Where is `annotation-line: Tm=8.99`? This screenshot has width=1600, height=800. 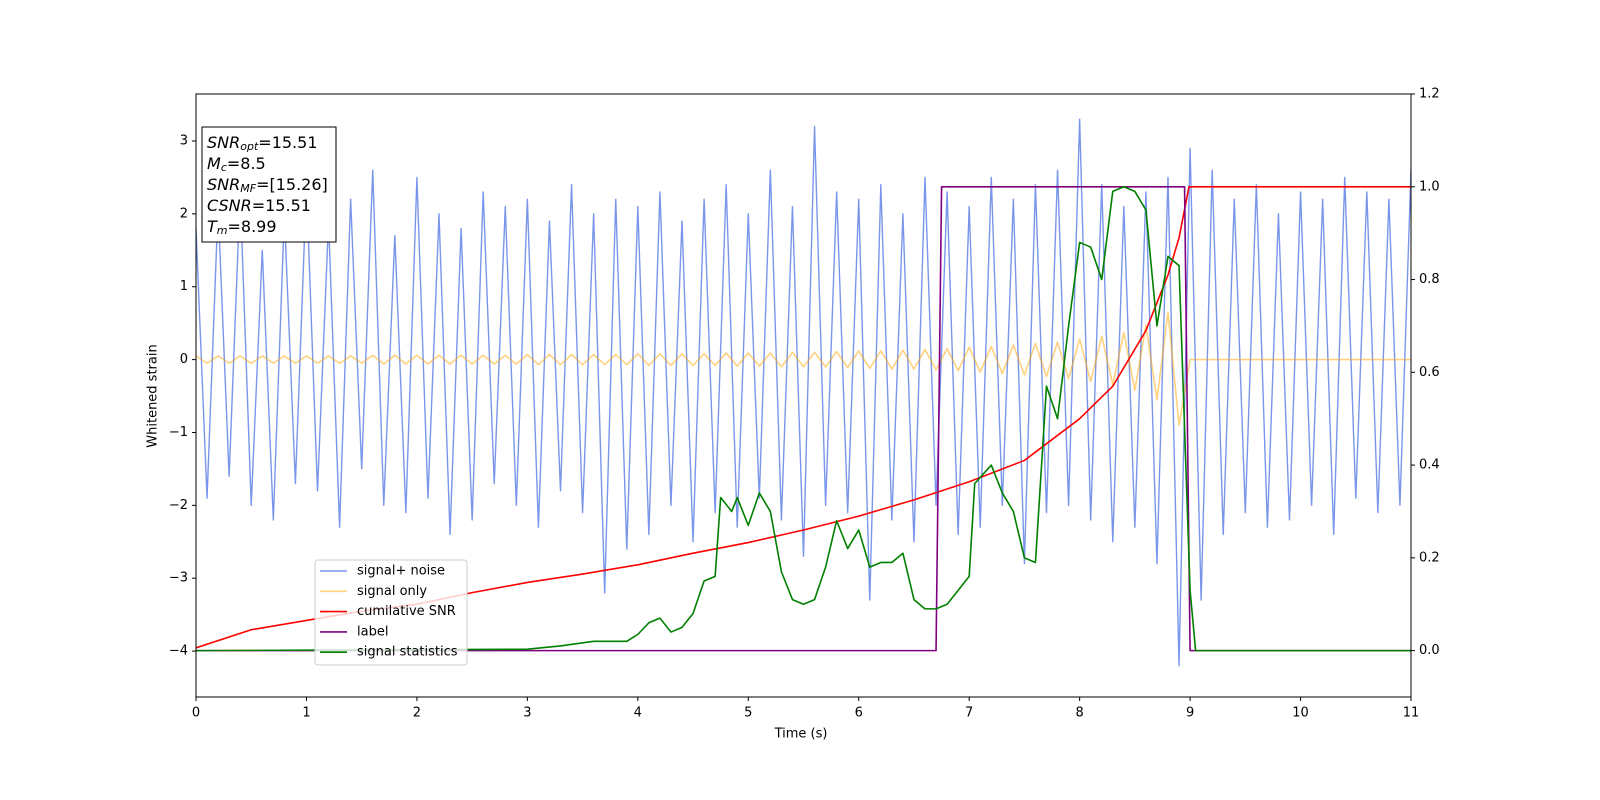
annotation-line: Tm=8.99 is located at coordinates (242, 227).